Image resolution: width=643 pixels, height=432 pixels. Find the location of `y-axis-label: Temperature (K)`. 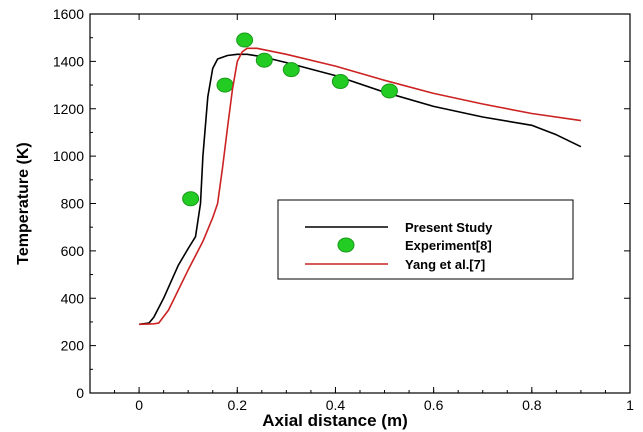

y-axis-label: Temperature (K) is located at coordinates (23, 203).